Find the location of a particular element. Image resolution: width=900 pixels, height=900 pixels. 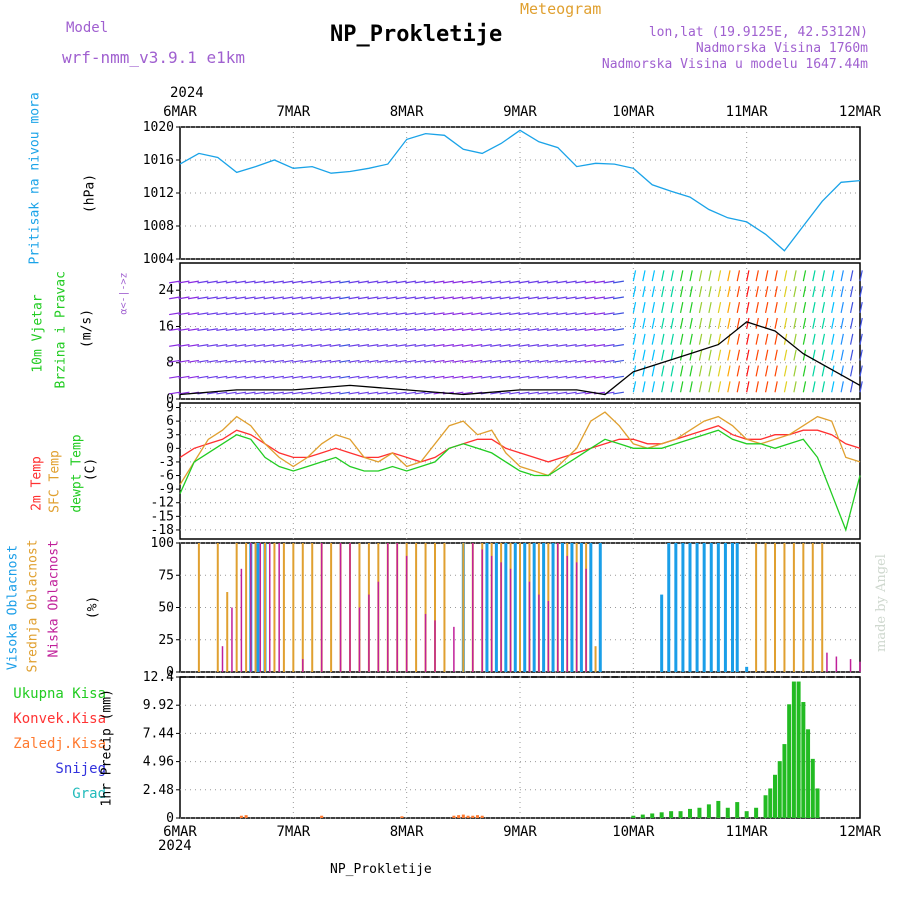

wind-compass: α<-|->z is located at coordinates (124, 293).